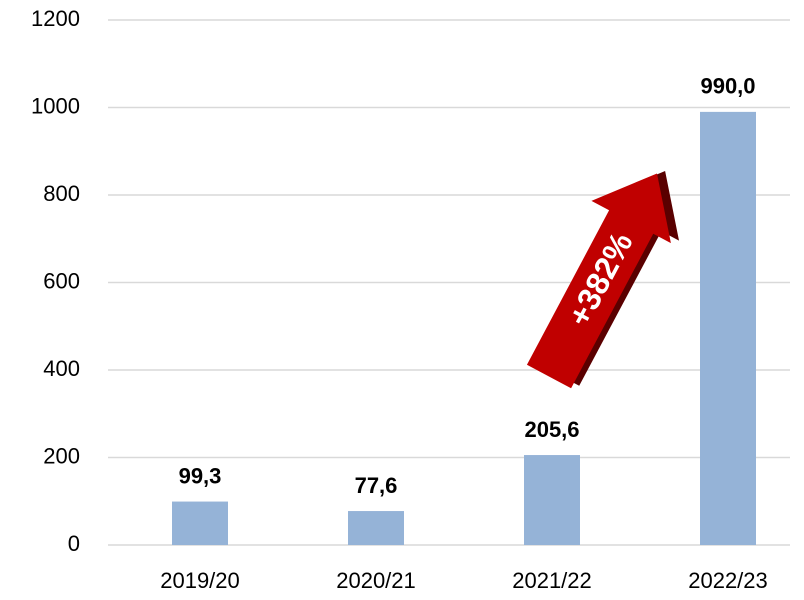  I want to click on y-tick-label: 600, so click(61, 280).